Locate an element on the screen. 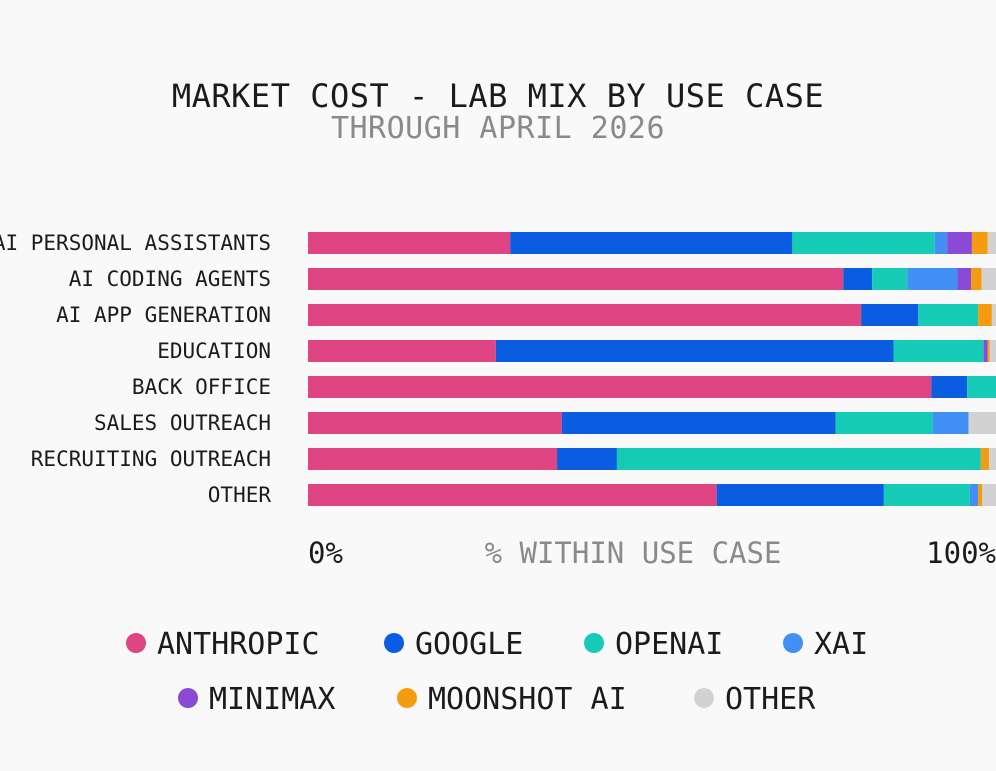 Image resolution: width=996 pixels, height=771 pixels. legend-swatch-xai is located at coordinates (793, 643).